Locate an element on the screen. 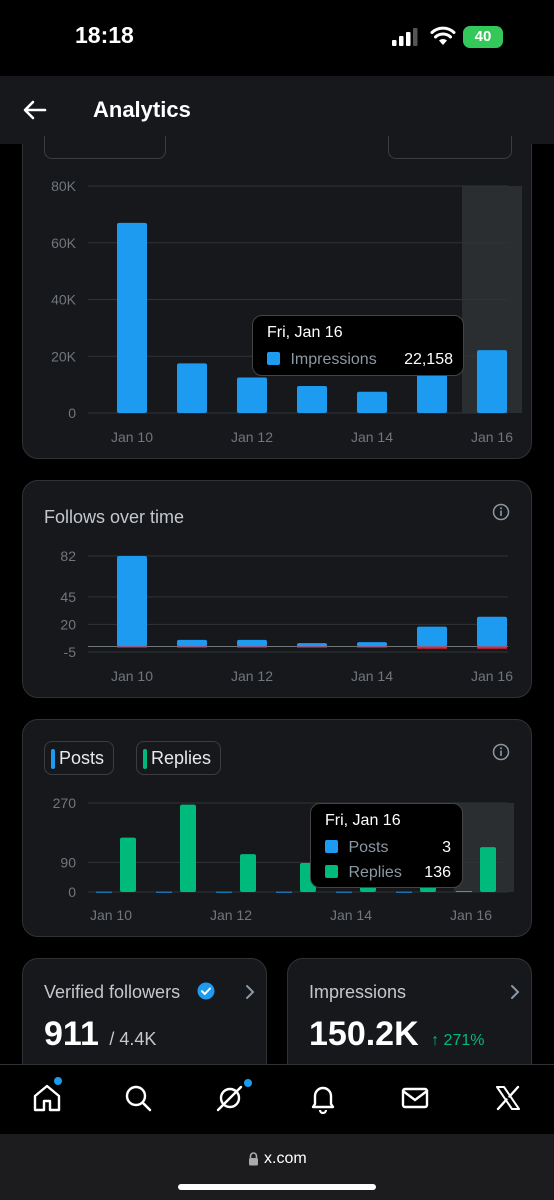 Image resolution: width=554 pixels, height=1200 pixels. impressions-card-title: Impressions is located at coordinates (358, 992).